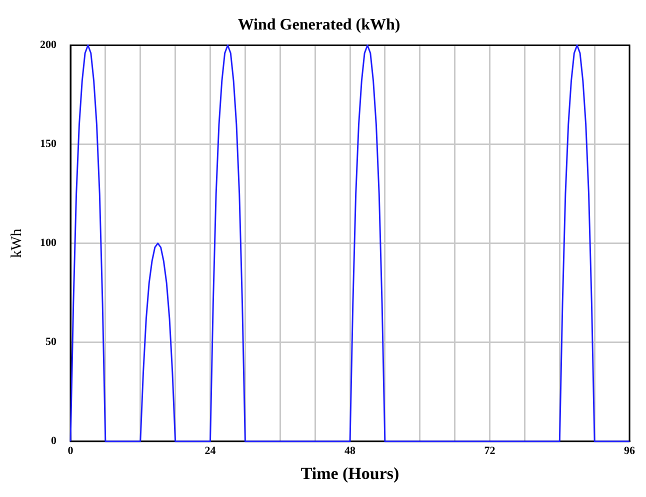 This screenshot has height=497, width=646. I want to click on x-tick-label: 24, so click(210, 450).